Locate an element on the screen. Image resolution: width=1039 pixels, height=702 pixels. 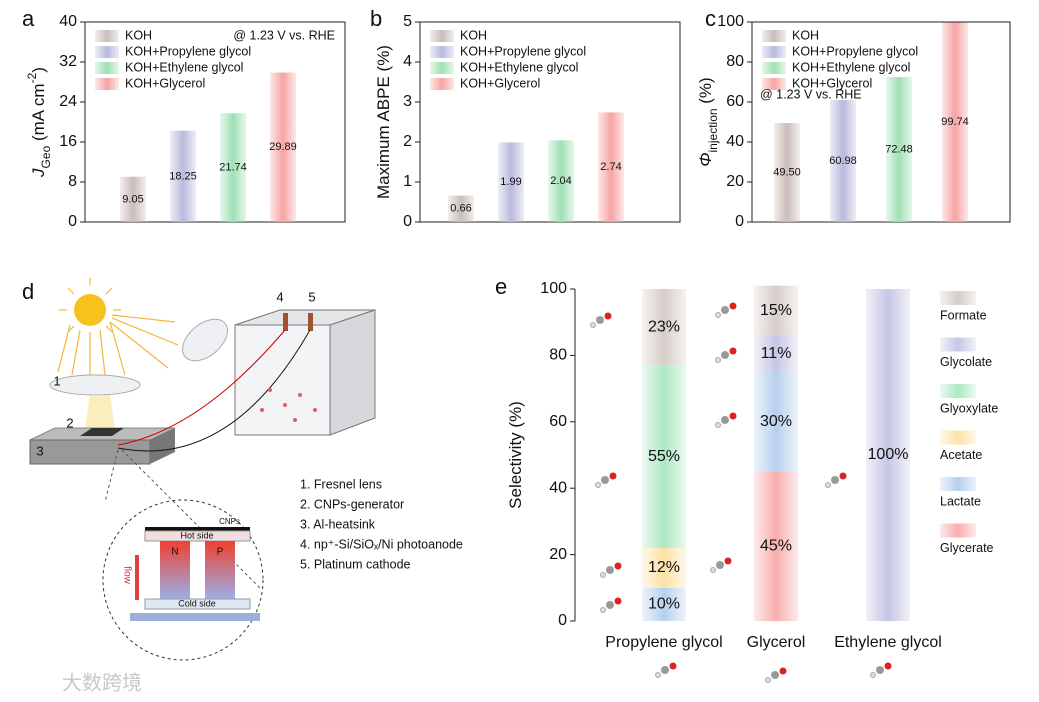
y-tick-label: 20 is located at coordinates (735, 181).